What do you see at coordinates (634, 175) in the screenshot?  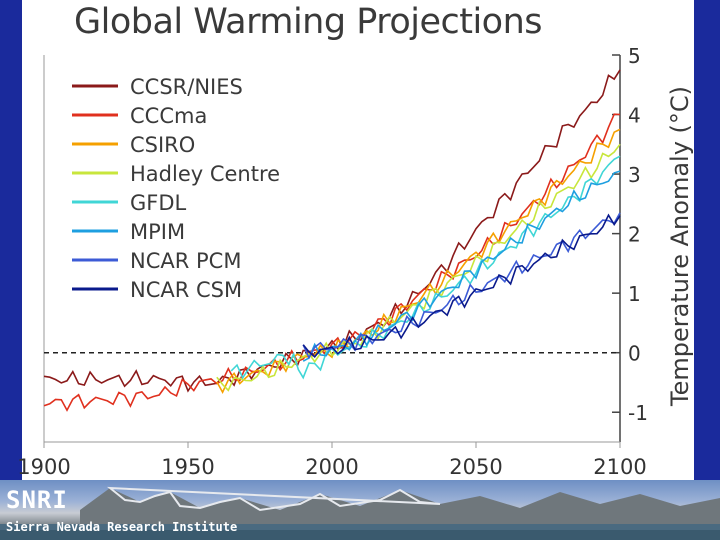 I see `y-tick-label: 3` at bounding box center [634, 175].